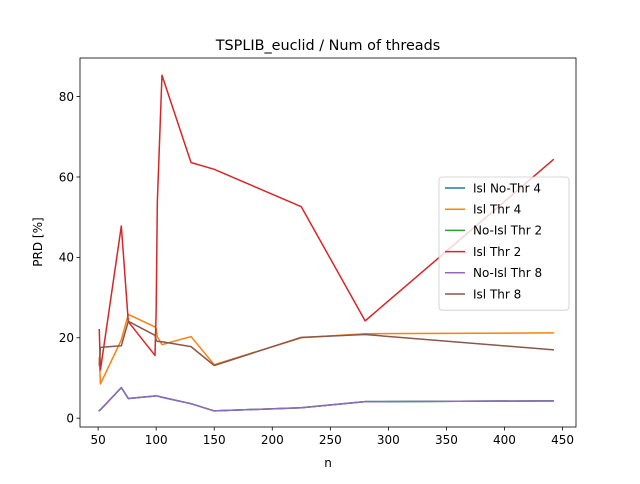 The image size is (640, 484). Describe the element at coordinates (504, 440) in the screenshot. I see `x-tick-label: 400` at that location.